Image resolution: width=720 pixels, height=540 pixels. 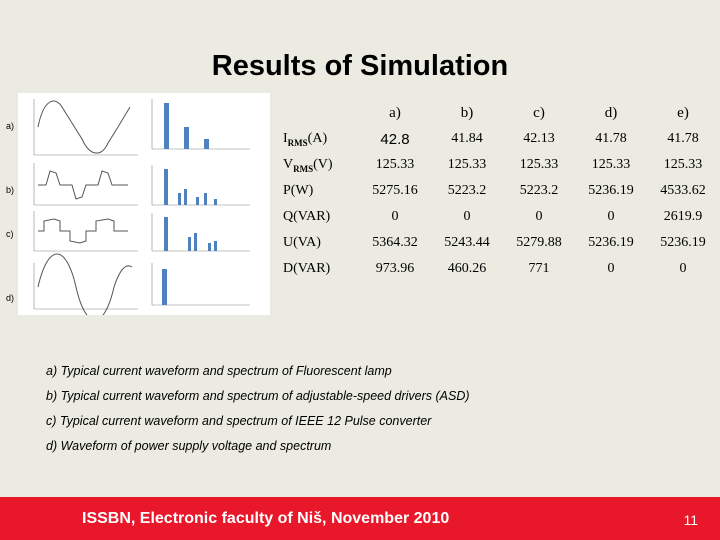 What do you see at coordinates (307, 268) in the screenshot?
I see `row-label-d: D(VAR)` at bounding box center [307, 268].